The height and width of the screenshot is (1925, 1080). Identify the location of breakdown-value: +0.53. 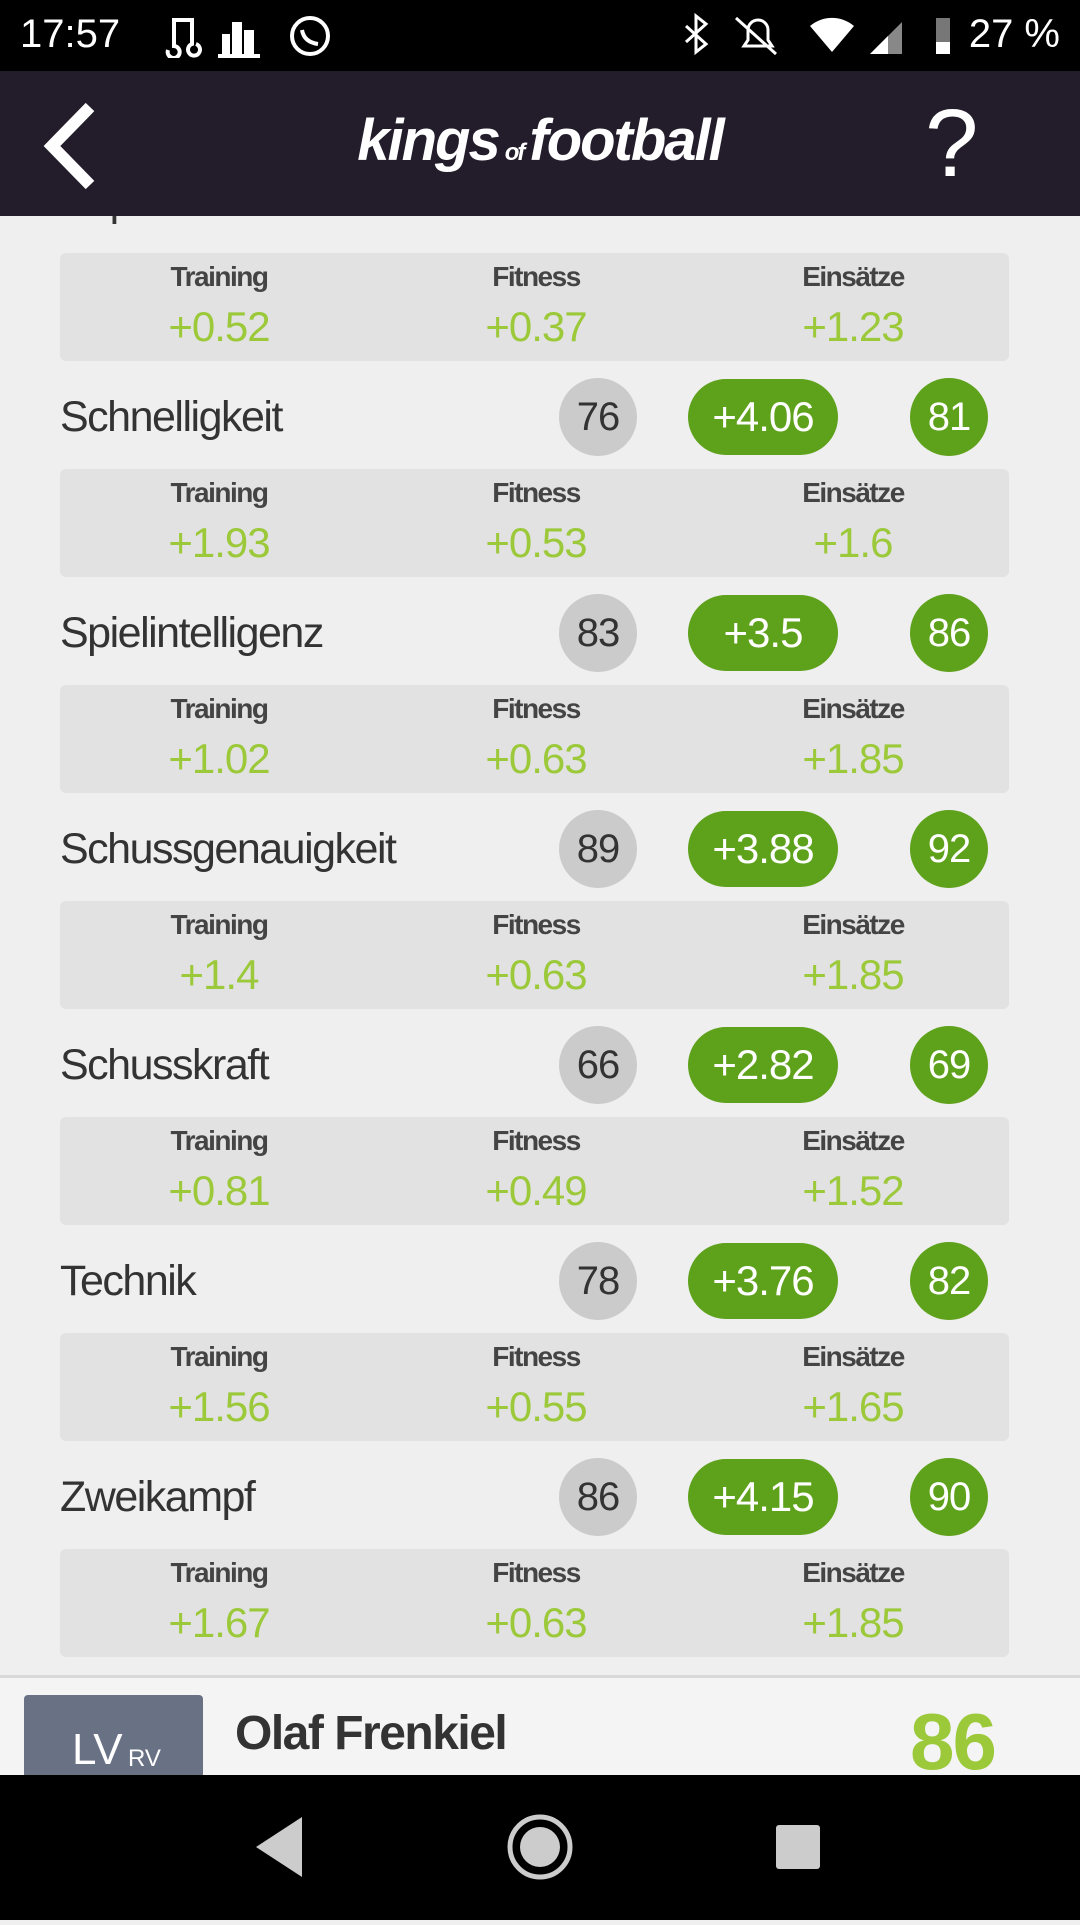
(536, 542).